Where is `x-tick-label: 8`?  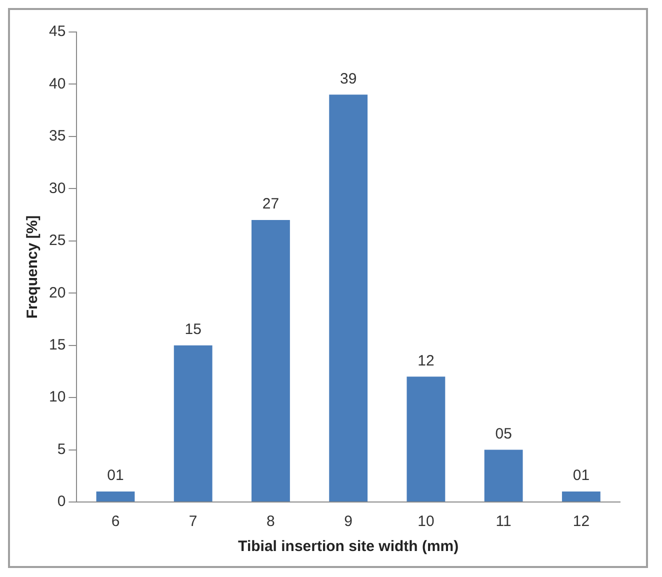 x-tick-label: 8 is located at coordinates (270, 521).